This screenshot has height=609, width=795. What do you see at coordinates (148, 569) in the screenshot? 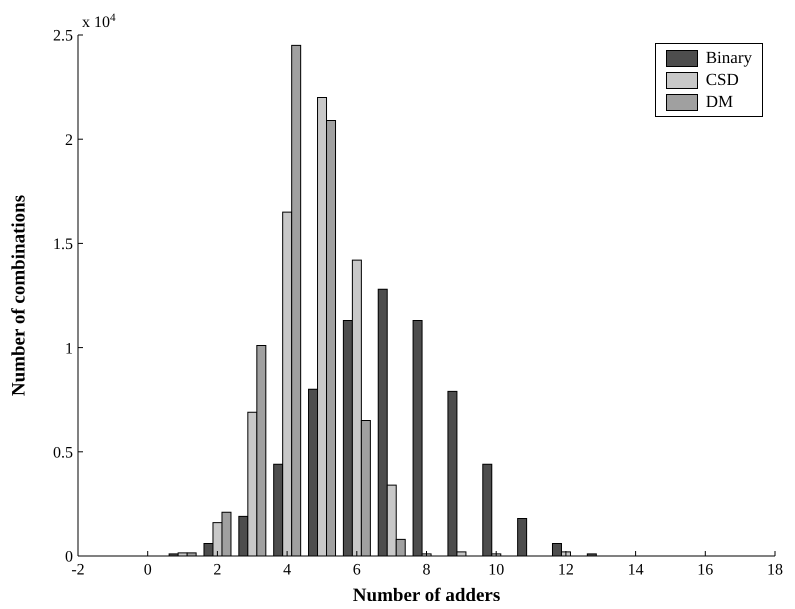
I see `x-tick-label: 0` at bounding box center [148, 569].